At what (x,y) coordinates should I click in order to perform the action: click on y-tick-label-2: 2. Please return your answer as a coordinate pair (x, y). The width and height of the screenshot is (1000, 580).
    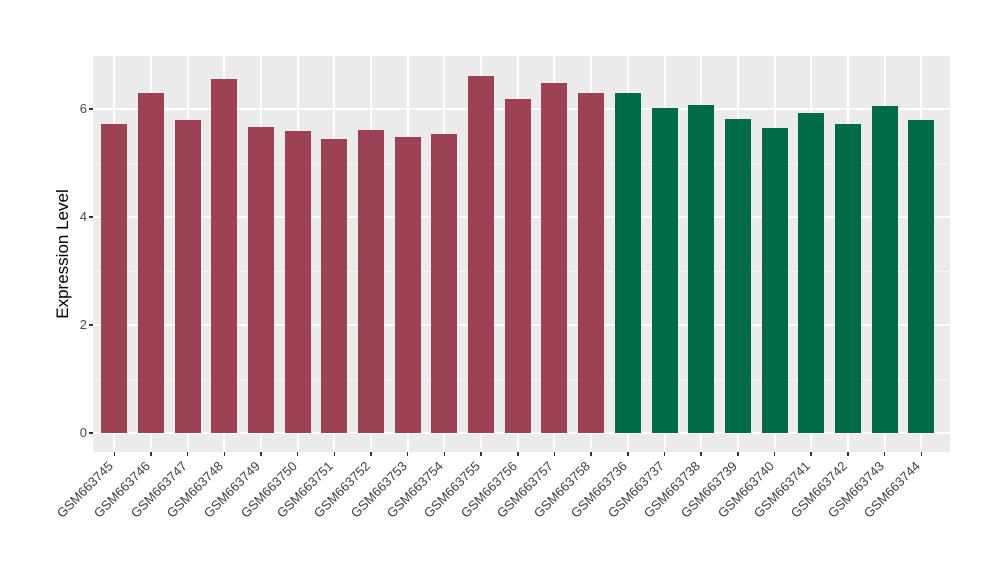
    Looking at the image, I should click on (83, 324).